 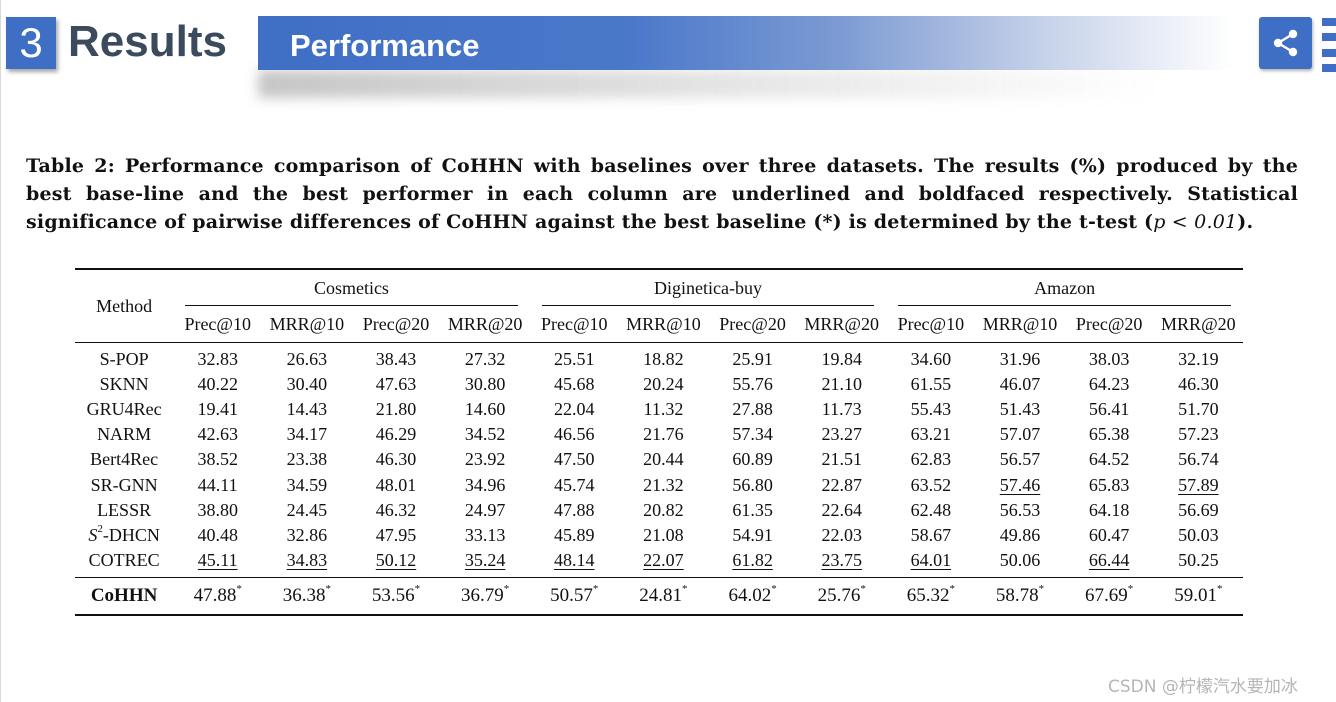 What do you see at coordinates (124, 384) in the screenshot?
I see `method-cell: SKNN` at bounding box center [124, 384].